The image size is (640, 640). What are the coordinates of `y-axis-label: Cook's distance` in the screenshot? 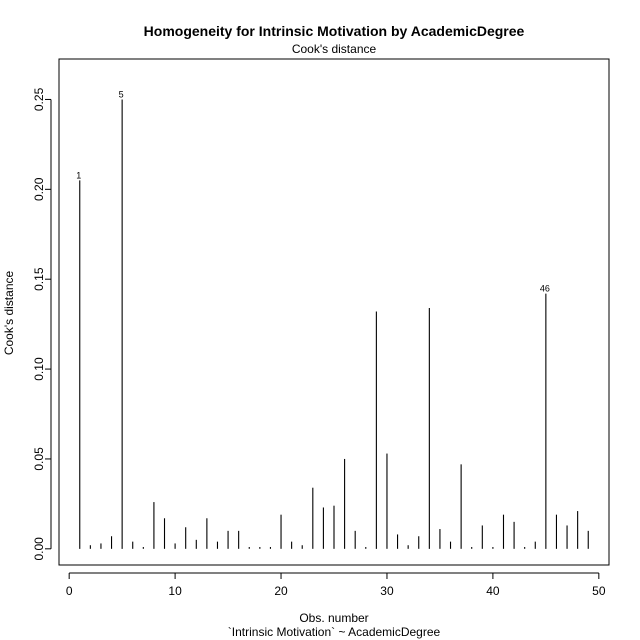 It's located at (9, 313).